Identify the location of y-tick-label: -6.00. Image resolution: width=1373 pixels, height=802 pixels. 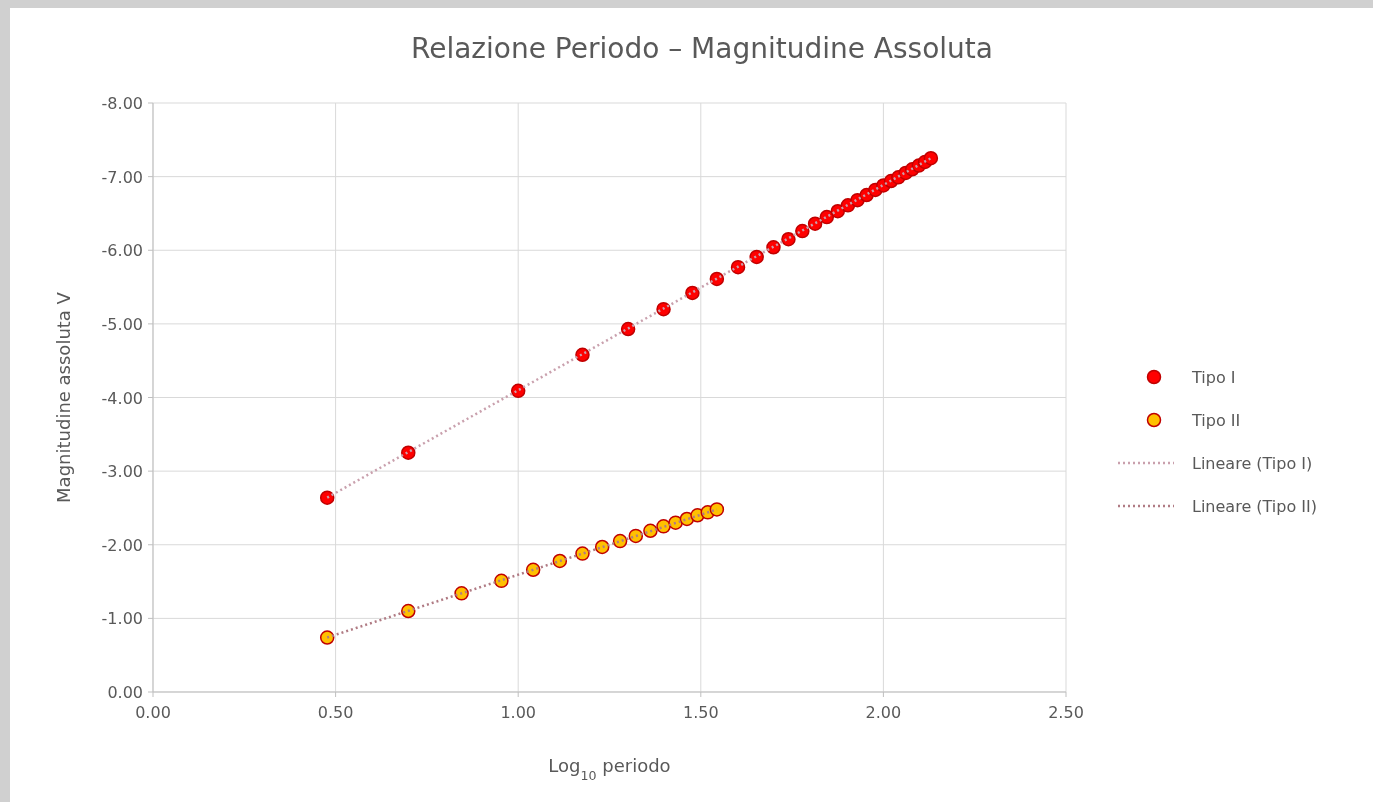
(122, 251).